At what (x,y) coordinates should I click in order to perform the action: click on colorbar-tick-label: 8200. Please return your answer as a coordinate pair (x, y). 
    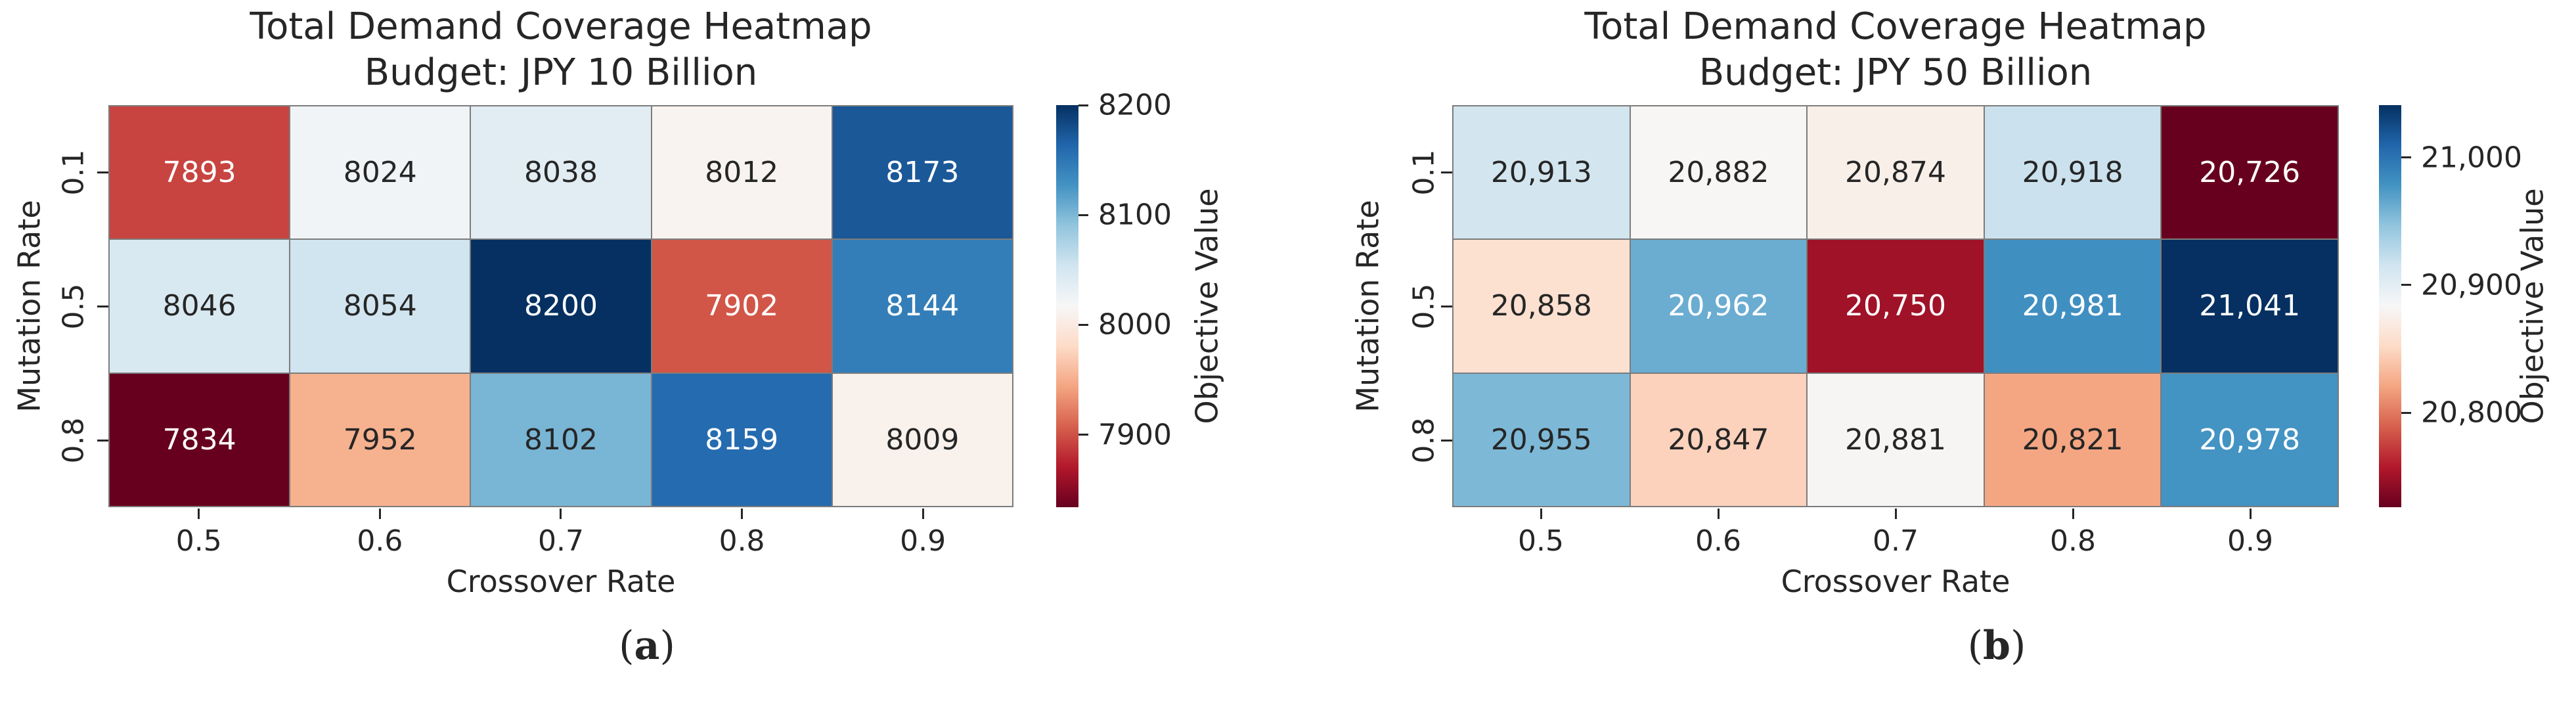
    Looking at the image, I should click on (1135, 105).